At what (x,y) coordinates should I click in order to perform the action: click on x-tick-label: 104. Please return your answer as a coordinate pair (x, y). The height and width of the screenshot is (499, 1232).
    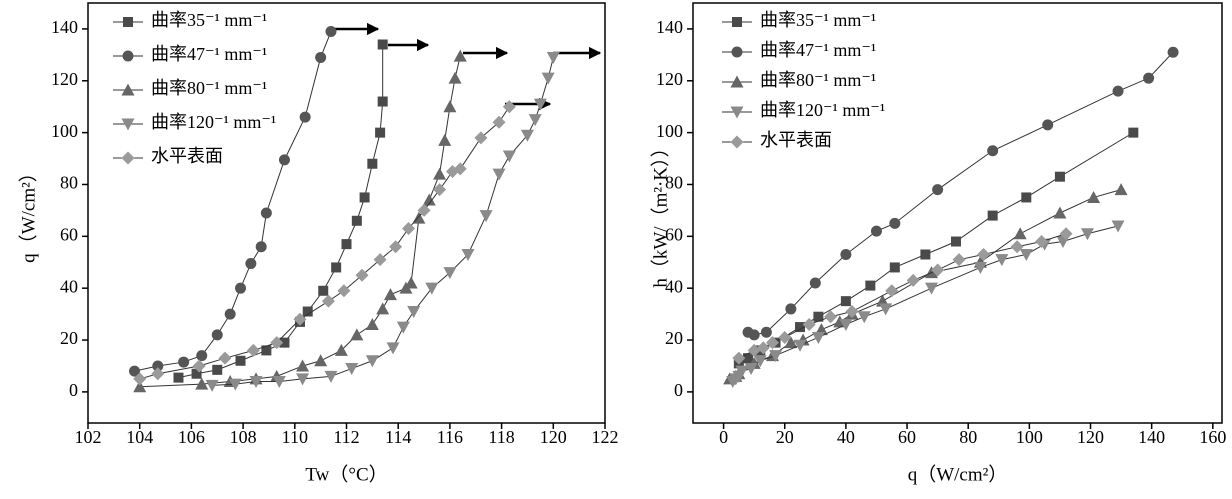
    Looking at the image, I should click on (139, 437).